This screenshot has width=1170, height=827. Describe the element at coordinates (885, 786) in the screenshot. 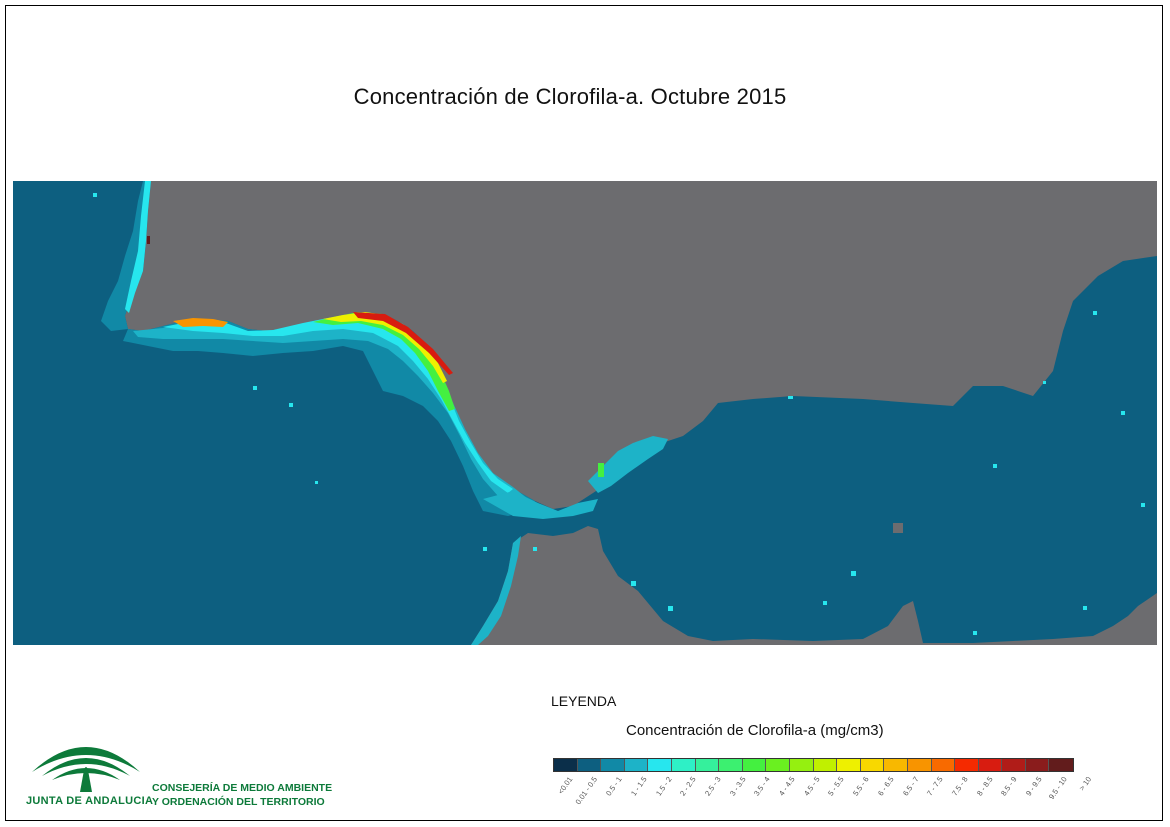

I see `legend-label: 6 - 6.5` at that location.